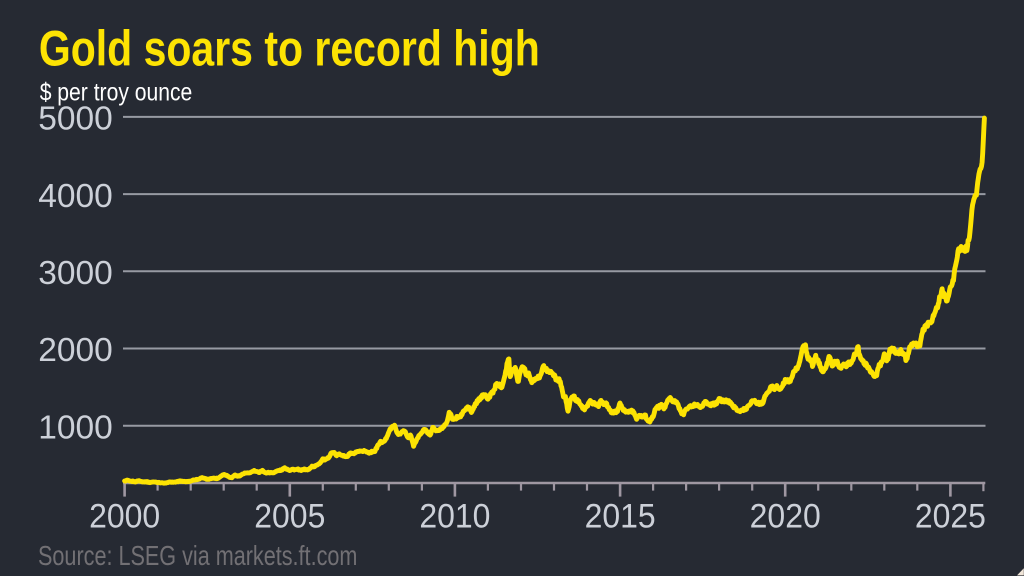 The width and height of the screenshot is (1024, 576). Describe the element at coordinates (620, 515) in the screenshot. I see `svg-text: 2015` at that location.